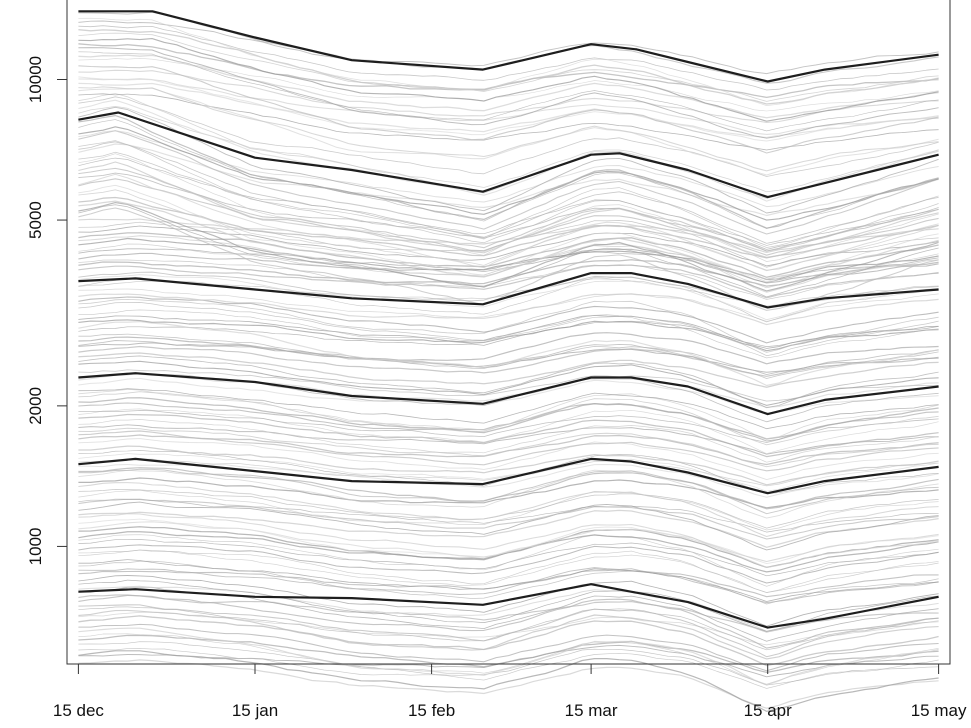 The width and height of the screenshot is (971, 728). What do you see at coordinates (939, 710) in the screenshot?
I see `x-tick-label: 15 may` at bounding box center [939, 710].